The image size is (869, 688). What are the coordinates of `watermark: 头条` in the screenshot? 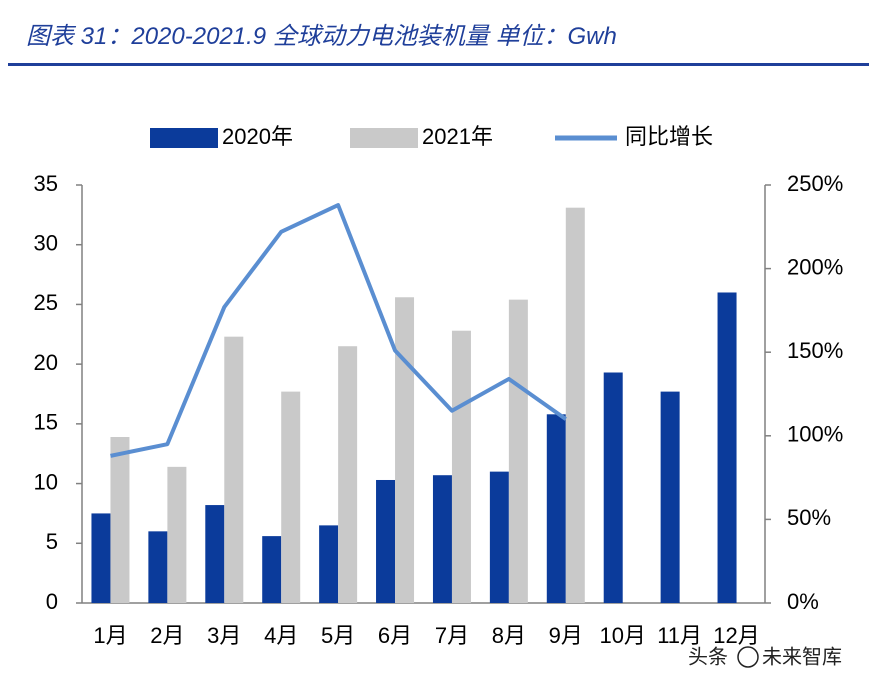 It's located at (708, 656).